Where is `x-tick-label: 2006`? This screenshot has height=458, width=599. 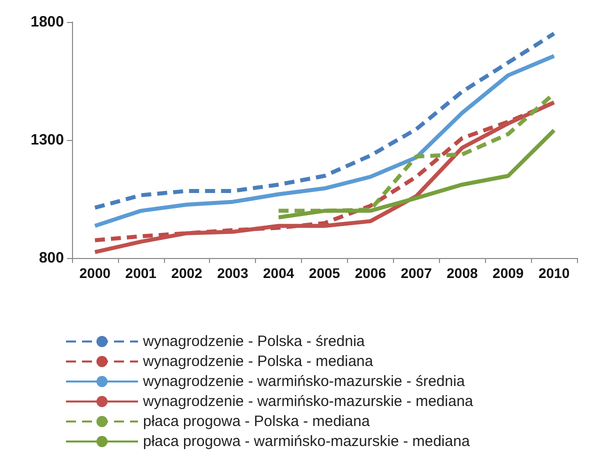 x-tick-label: 2006 is located at coordinates (370, 273).